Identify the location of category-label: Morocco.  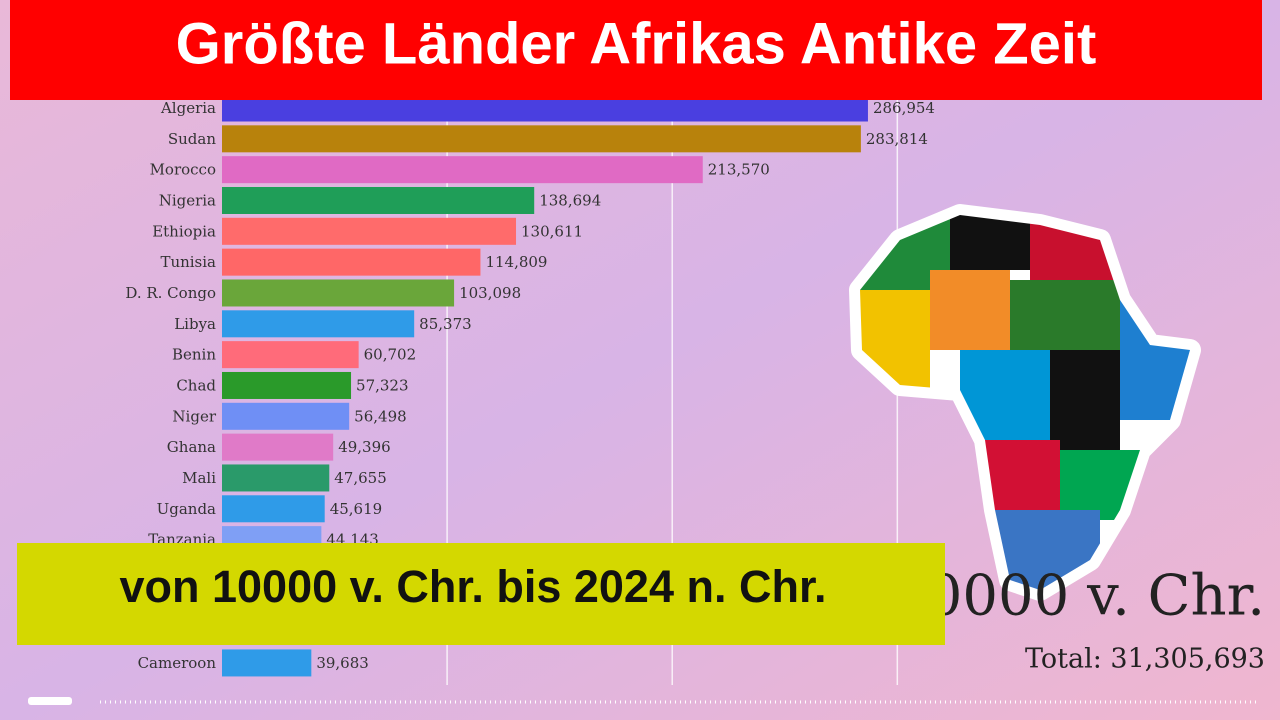
(183, 170).